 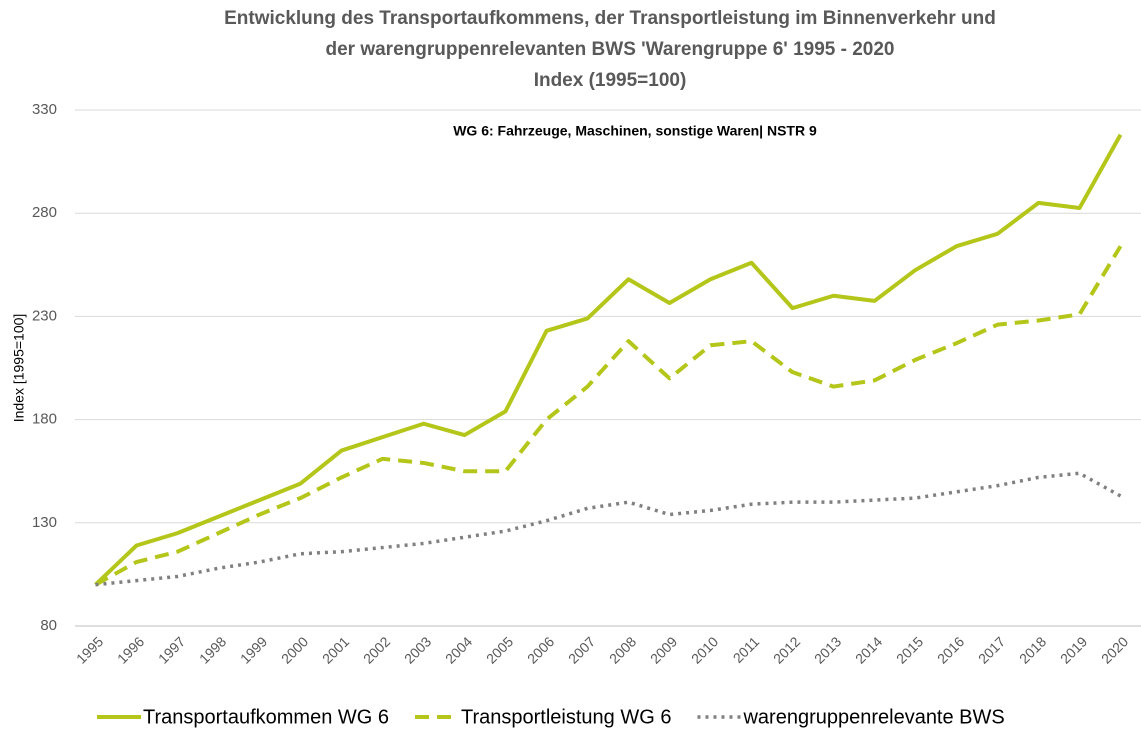 I want to click on y-tick-label: 130, so click(x=44, y=522).